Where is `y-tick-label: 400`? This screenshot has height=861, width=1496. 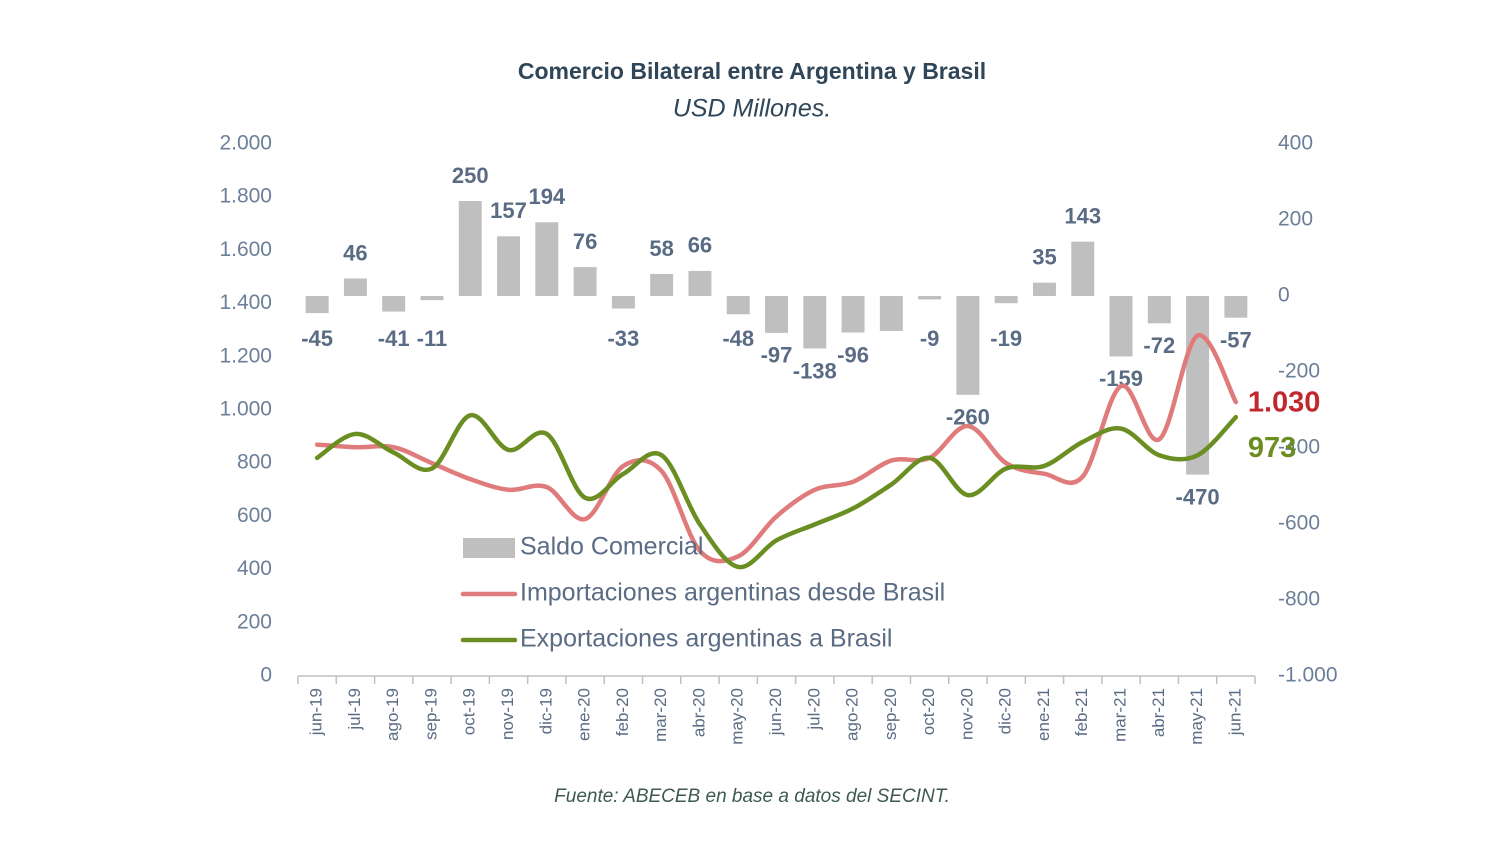
y-tick-label: 400 is located at coordinates (254, 568).